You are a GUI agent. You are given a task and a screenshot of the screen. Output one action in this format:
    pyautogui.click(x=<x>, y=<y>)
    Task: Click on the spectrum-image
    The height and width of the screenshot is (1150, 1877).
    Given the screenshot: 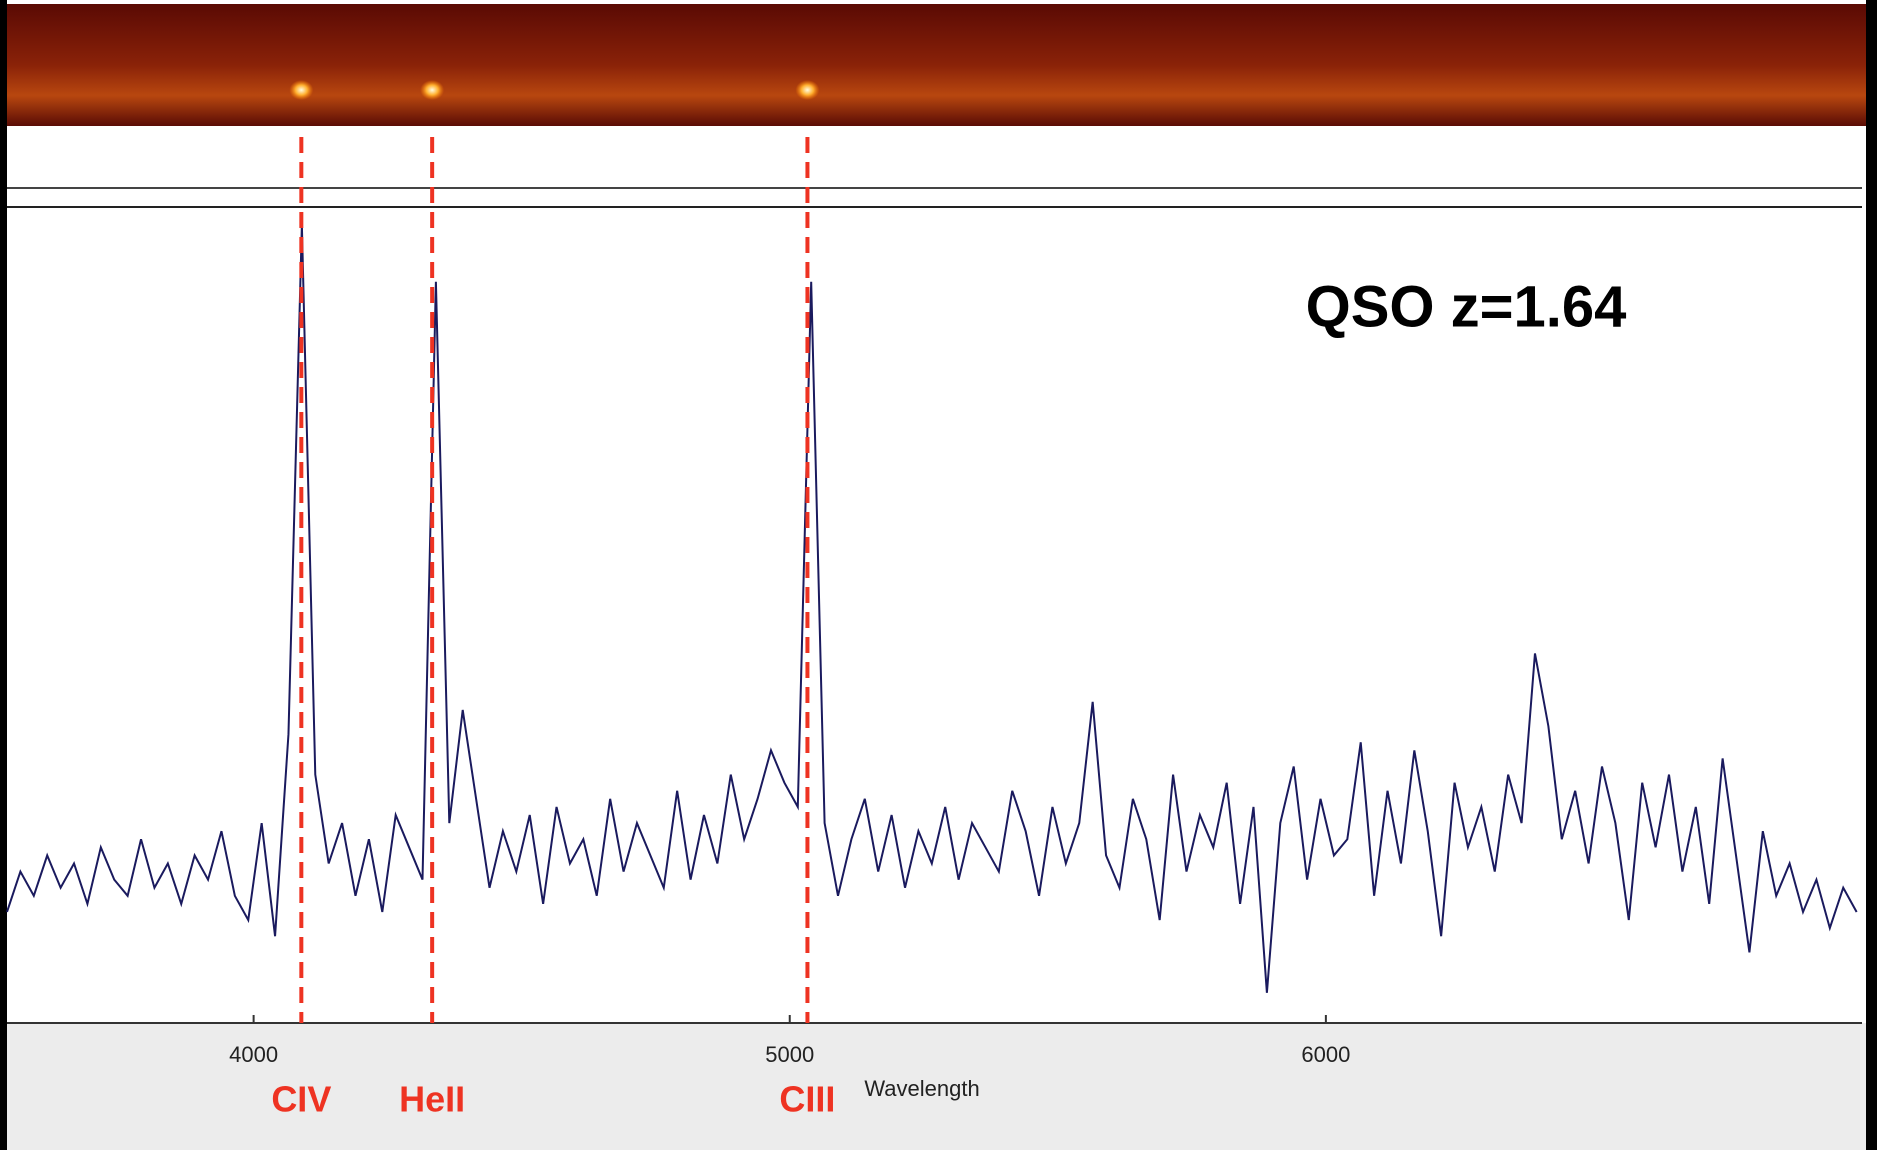 What is the action you would take?
    pyautogui.click(x=938, y=65)
    